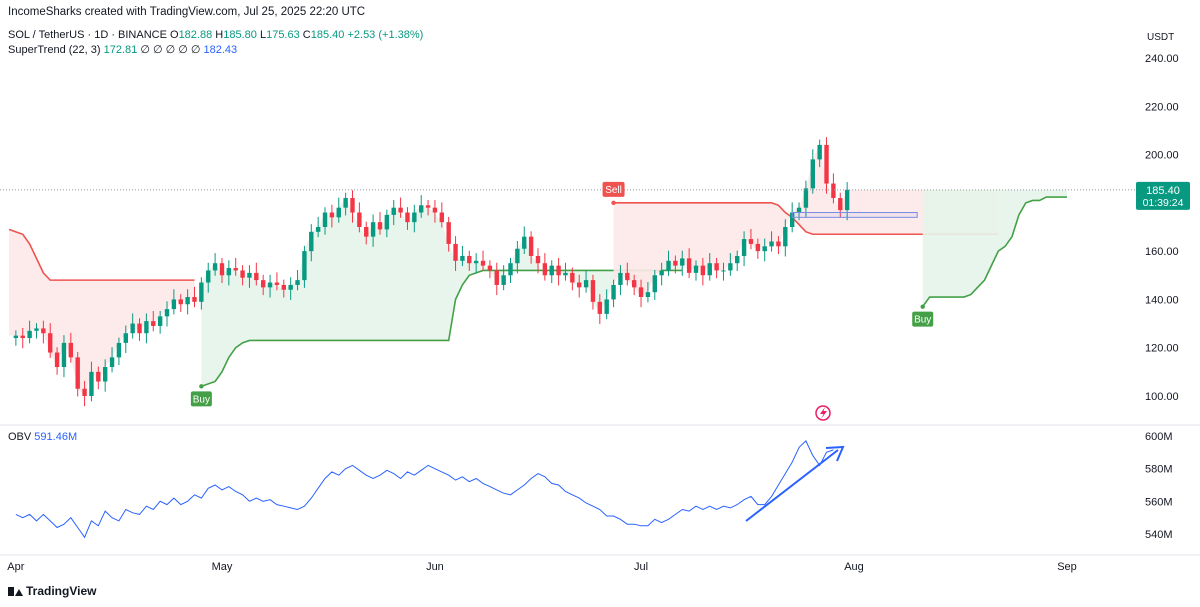 The height and width of the screenshot is (607, 1200). Describe the element at coordinates (854, 215) in the screenshot. I see `support-zone-rect` at that location.